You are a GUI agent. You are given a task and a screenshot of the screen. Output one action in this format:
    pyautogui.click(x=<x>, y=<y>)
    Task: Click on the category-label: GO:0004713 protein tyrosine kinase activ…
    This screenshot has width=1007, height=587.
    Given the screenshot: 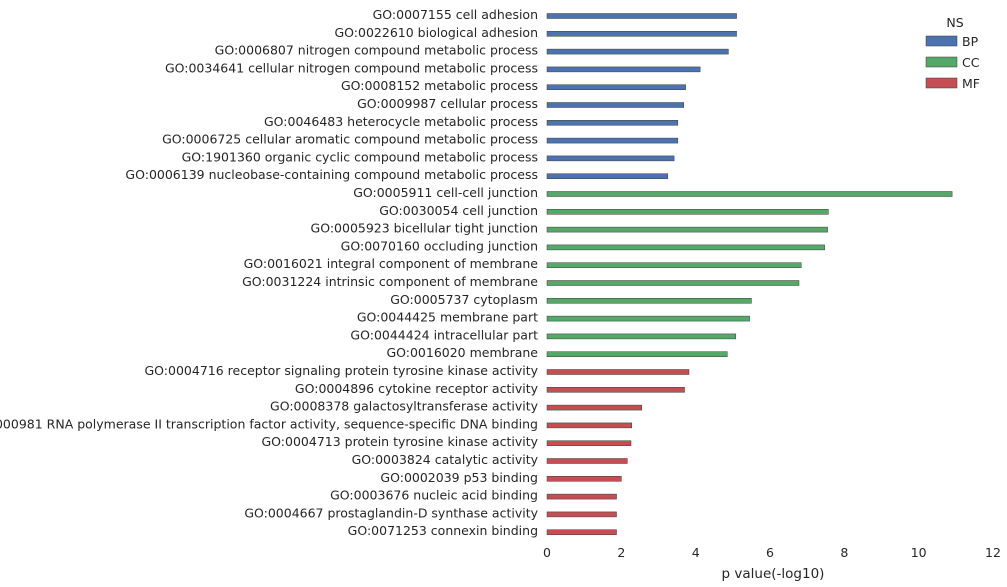 What is the action you would take?
    pyautogui.click(x=400, y=441)
    